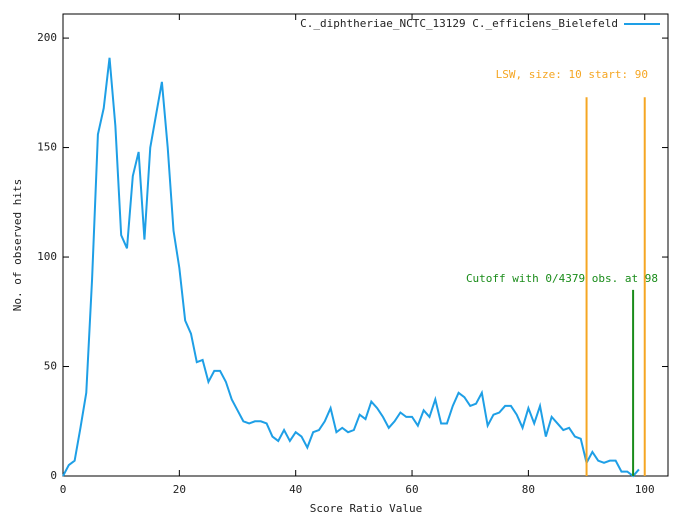 This screenshot has width=685, height=522. Describe the element at coordinates (179, 489) in the screenshot. I see `x-tick-label: 20` at that location.